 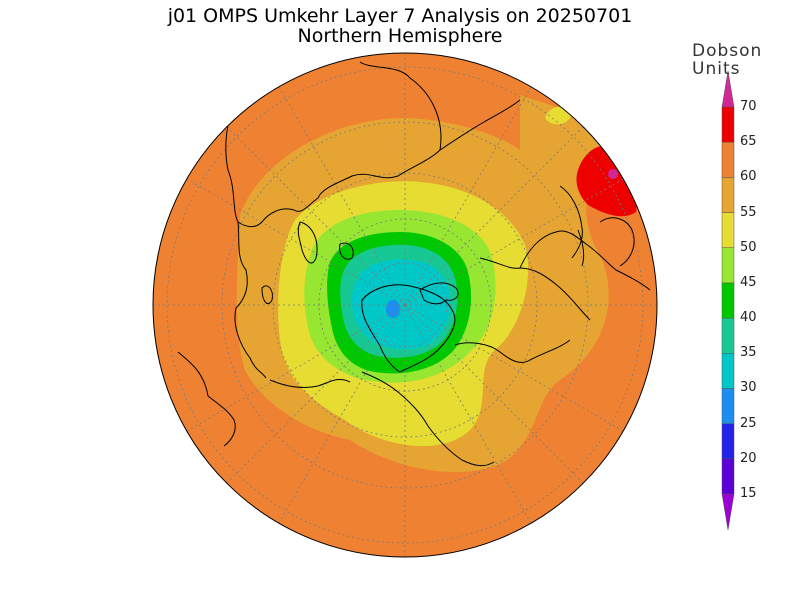 What do you see at coordinates (617, 242) in the screenshot?
I see `coast-japan-korea` at bounding box center [617, 242].